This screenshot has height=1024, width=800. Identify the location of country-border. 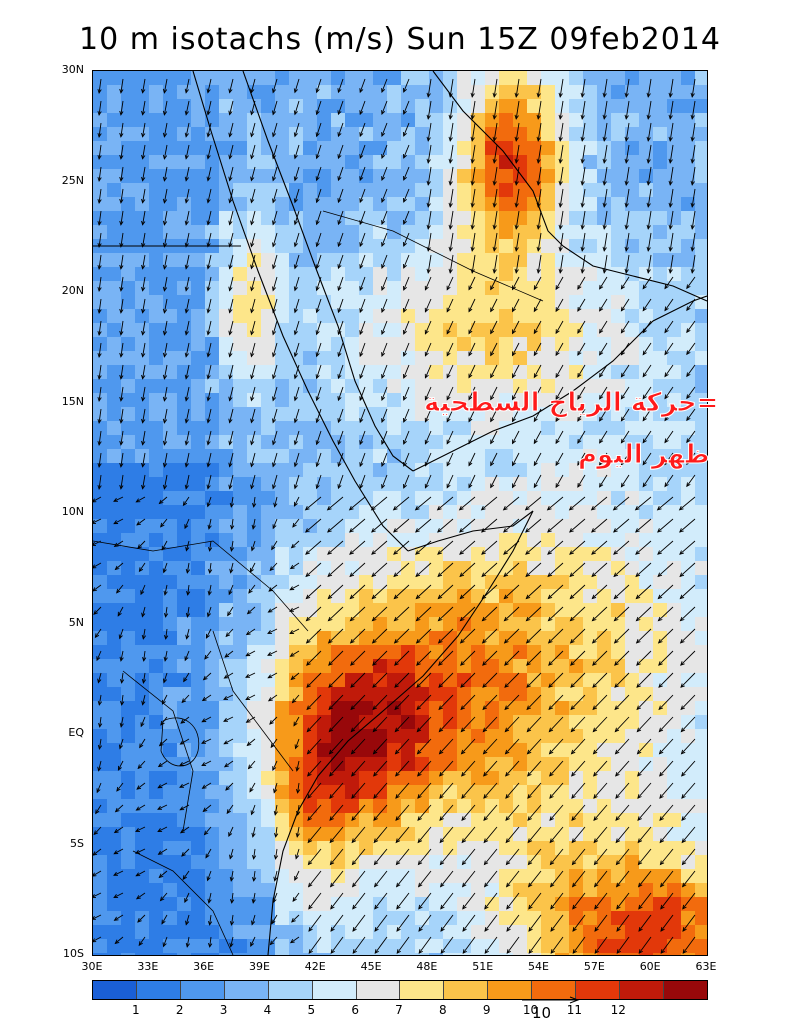
(183, 902).